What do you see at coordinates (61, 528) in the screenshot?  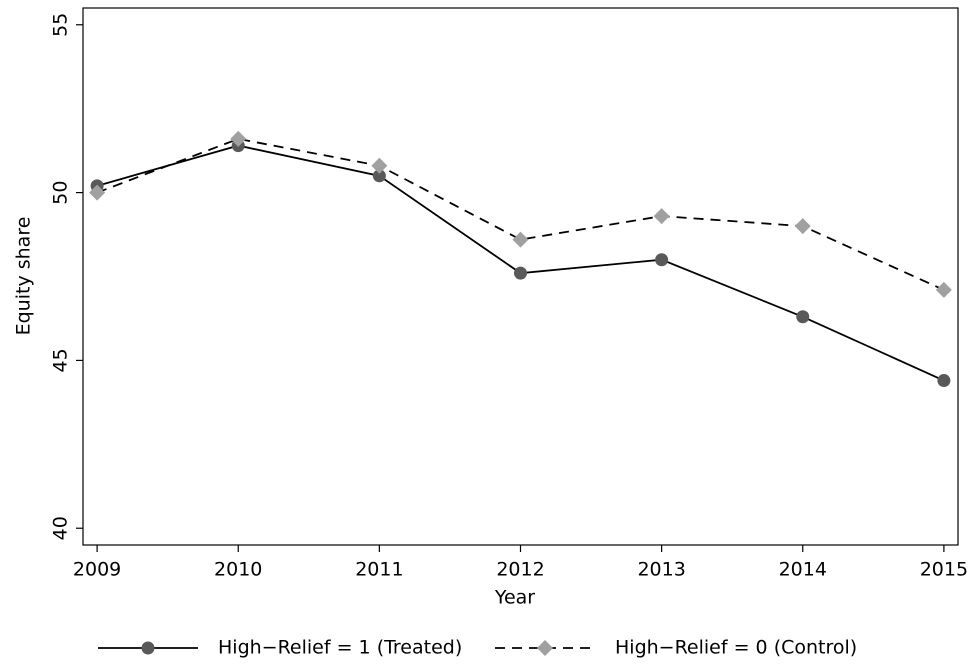 I see `y-tick-label: 40` at bounding box center [61, 528].